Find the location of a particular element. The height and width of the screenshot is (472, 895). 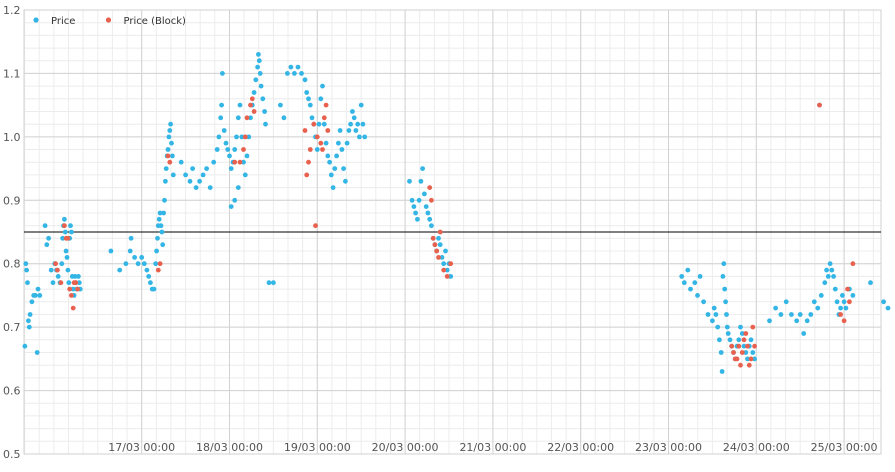

y-tick-label: 0.5 is located at coordinates (12, 454).